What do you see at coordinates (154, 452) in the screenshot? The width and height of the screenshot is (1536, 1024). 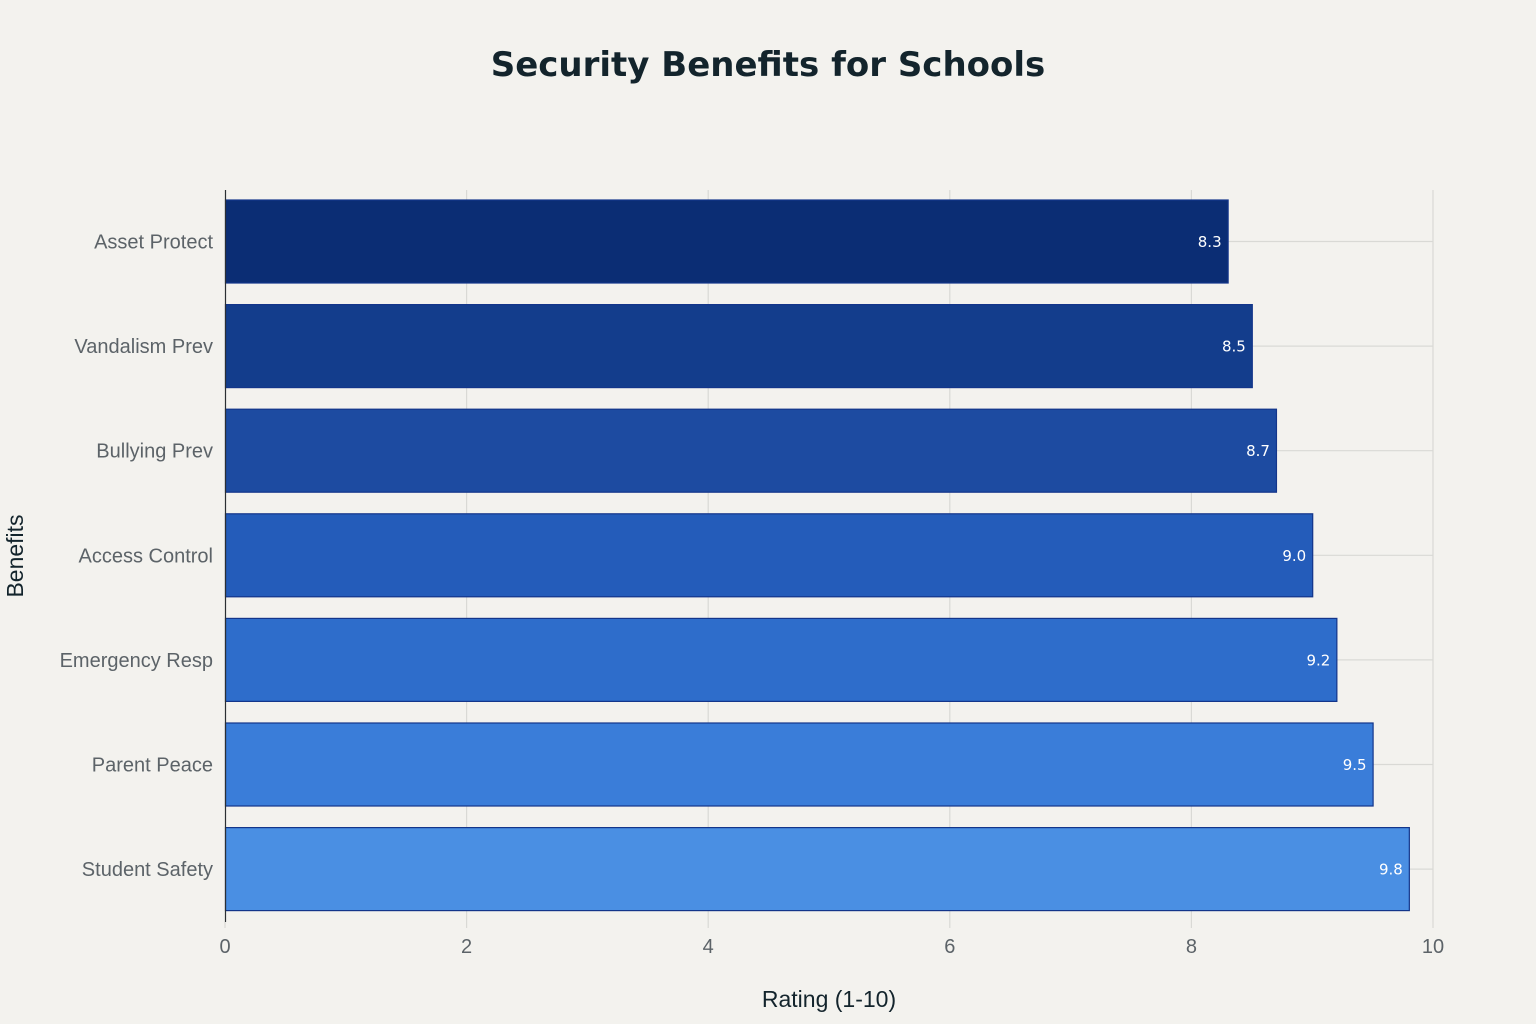 I see `category-label: Bullying Prev` at bounding box center [154, 452].